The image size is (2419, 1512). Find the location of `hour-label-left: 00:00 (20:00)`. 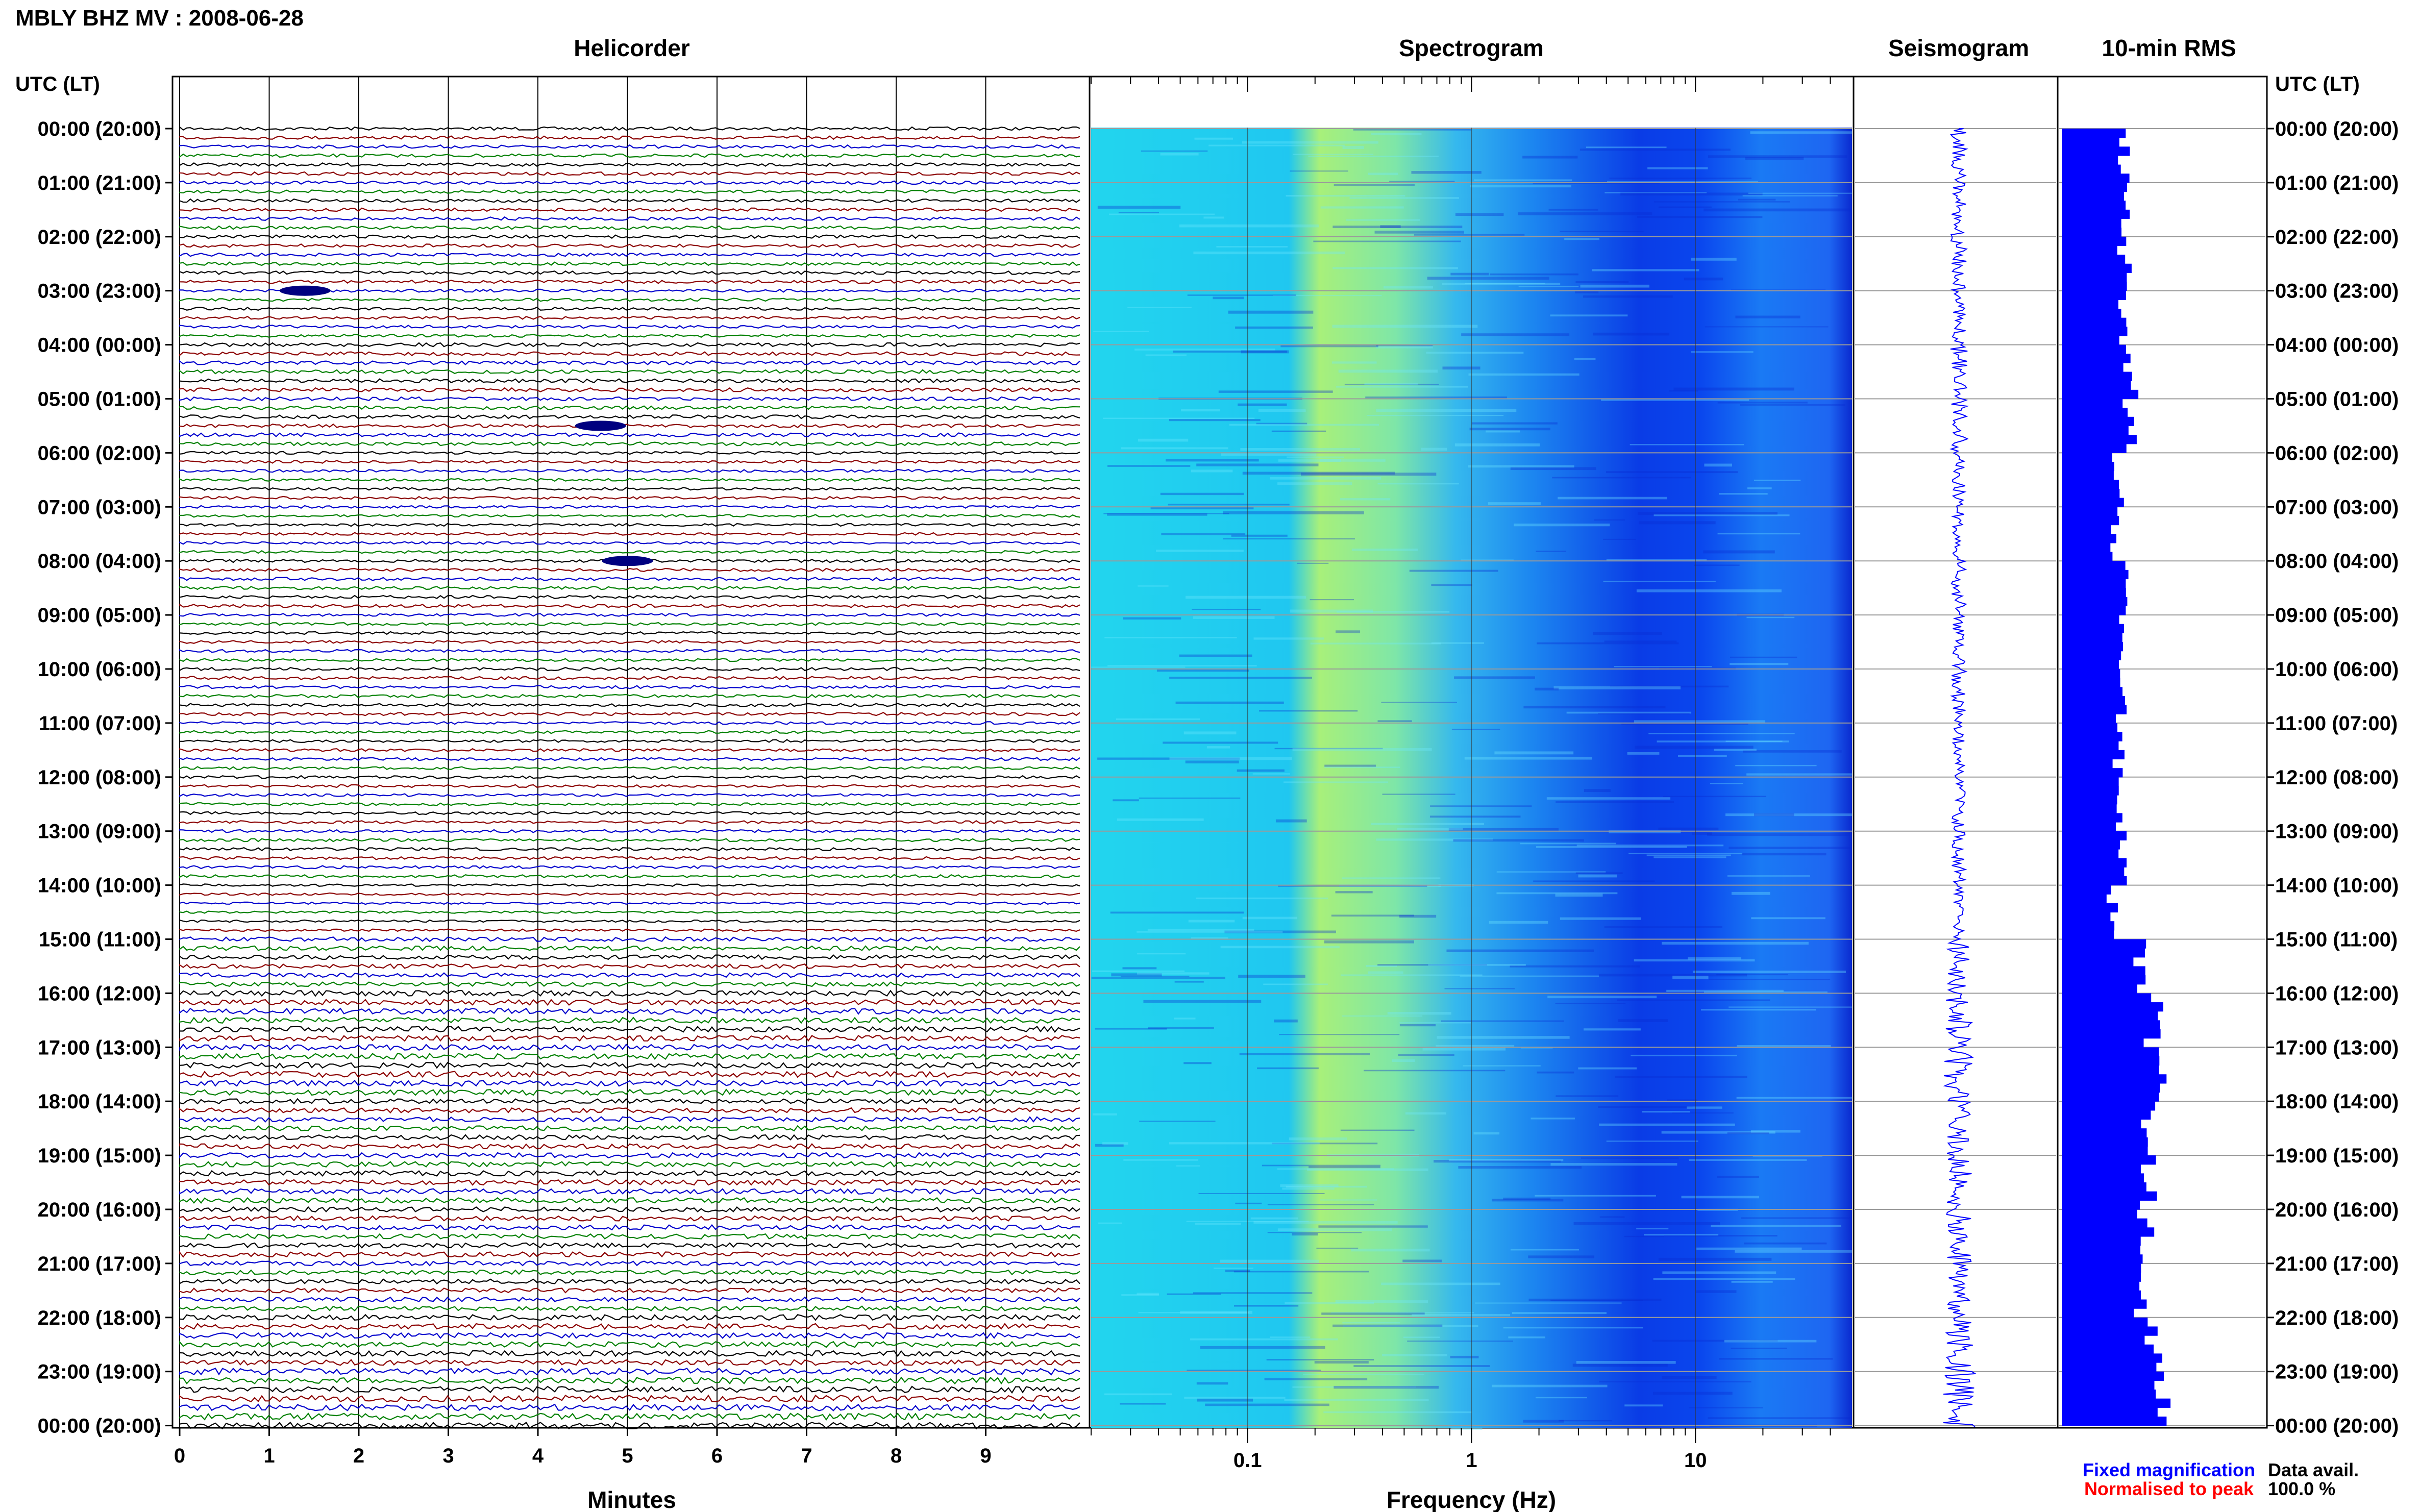

hour-label-left: 00:00 (20:00) is located at coordinates (99, 1426).